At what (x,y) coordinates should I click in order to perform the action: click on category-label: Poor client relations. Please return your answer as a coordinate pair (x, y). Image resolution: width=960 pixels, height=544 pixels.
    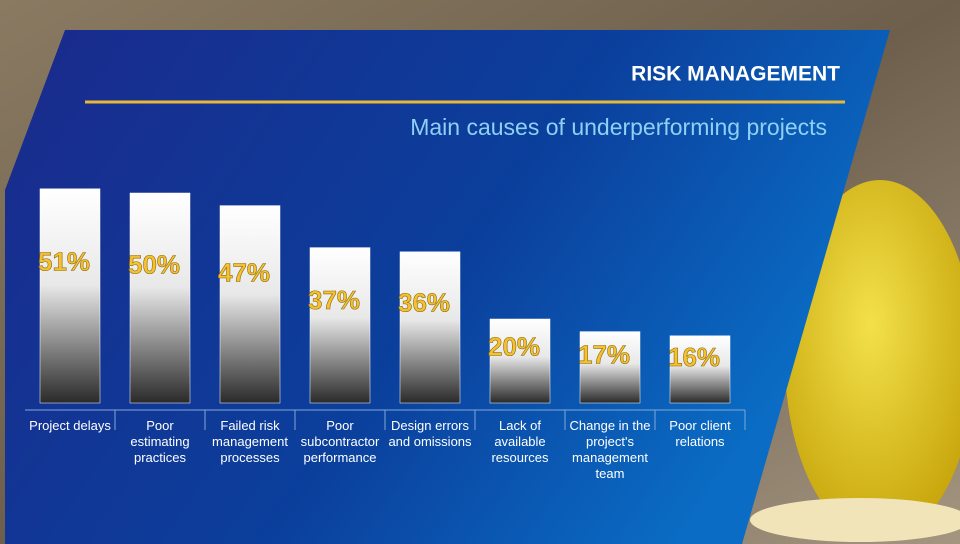
    Looking at the image, I should click on (700, 433).